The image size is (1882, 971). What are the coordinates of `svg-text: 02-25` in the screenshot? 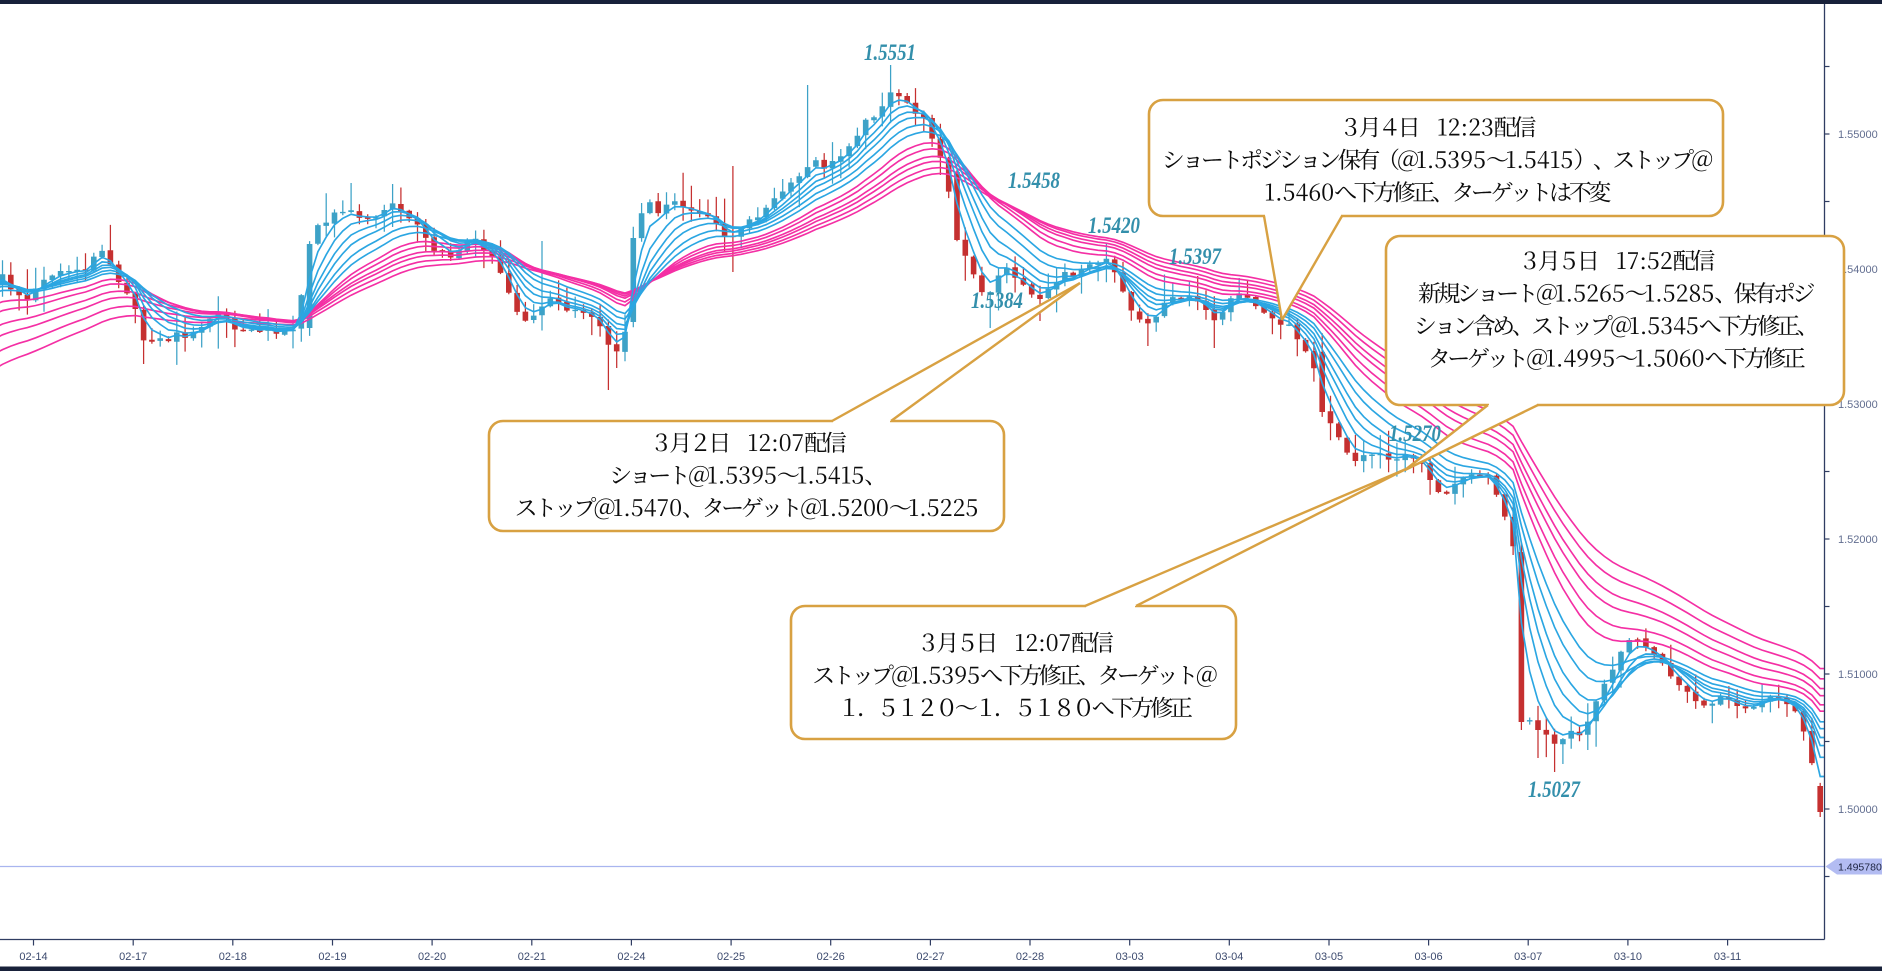 It's located at (731, 957).